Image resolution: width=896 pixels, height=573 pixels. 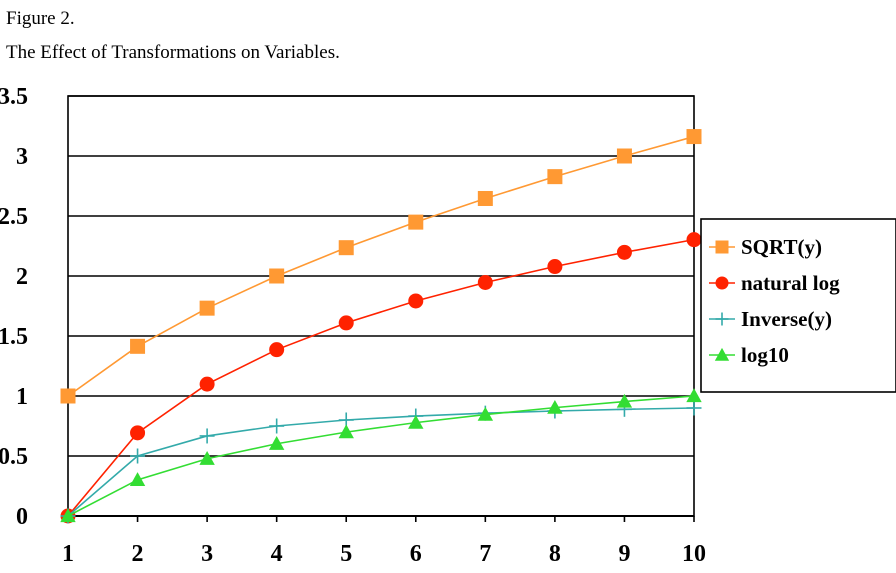 I want to click on legend-item: Inverse(y), so click(x=770, y=319).